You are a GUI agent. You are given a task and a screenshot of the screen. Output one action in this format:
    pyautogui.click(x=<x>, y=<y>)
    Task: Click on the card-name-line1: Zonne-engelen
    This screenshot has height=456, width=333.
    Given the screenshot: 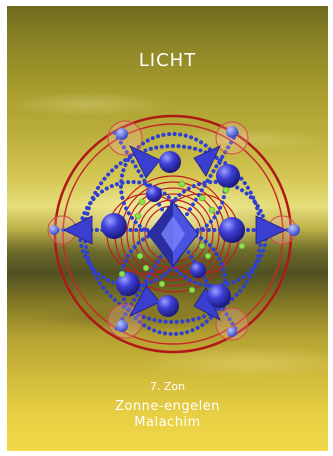 What is the action you would take?
    pyautogui.click(x=167, y=406)
    